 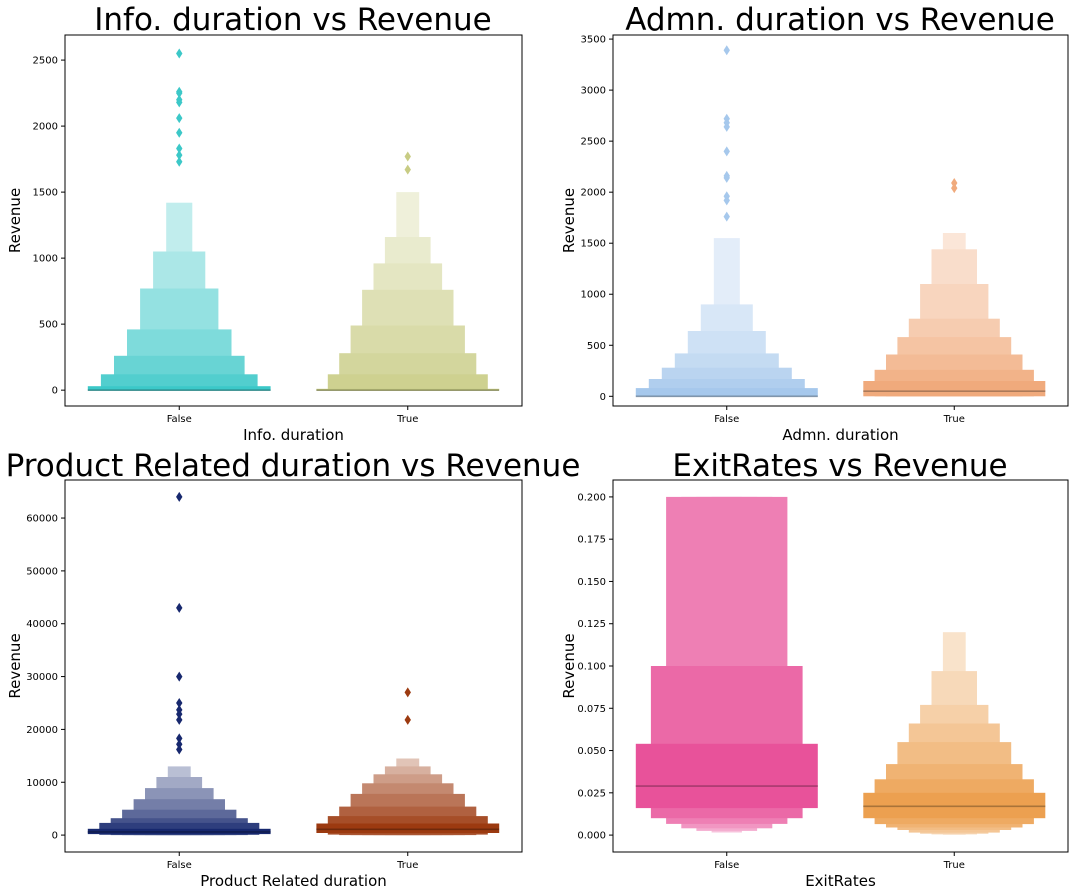 I want to click on x-axis-label: Admn. duration, so click(x=840, y=435).